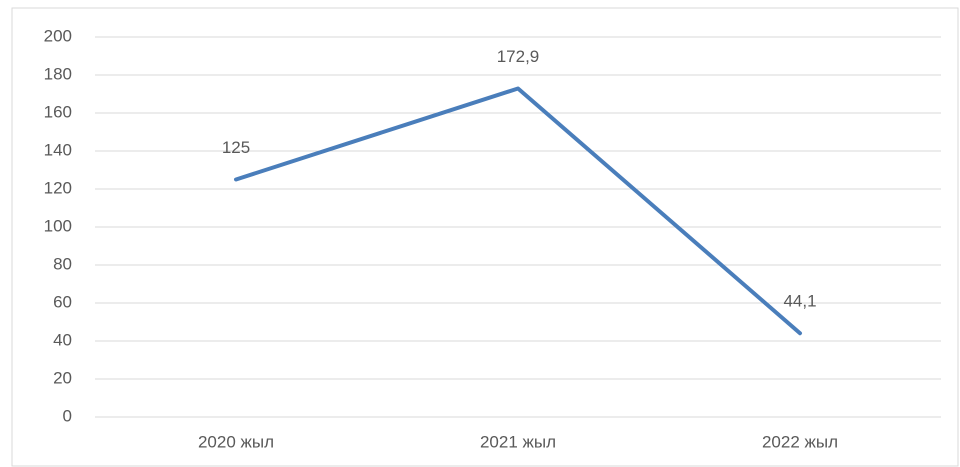  I want to click on y-tick-label: 120, so click(58, 187).